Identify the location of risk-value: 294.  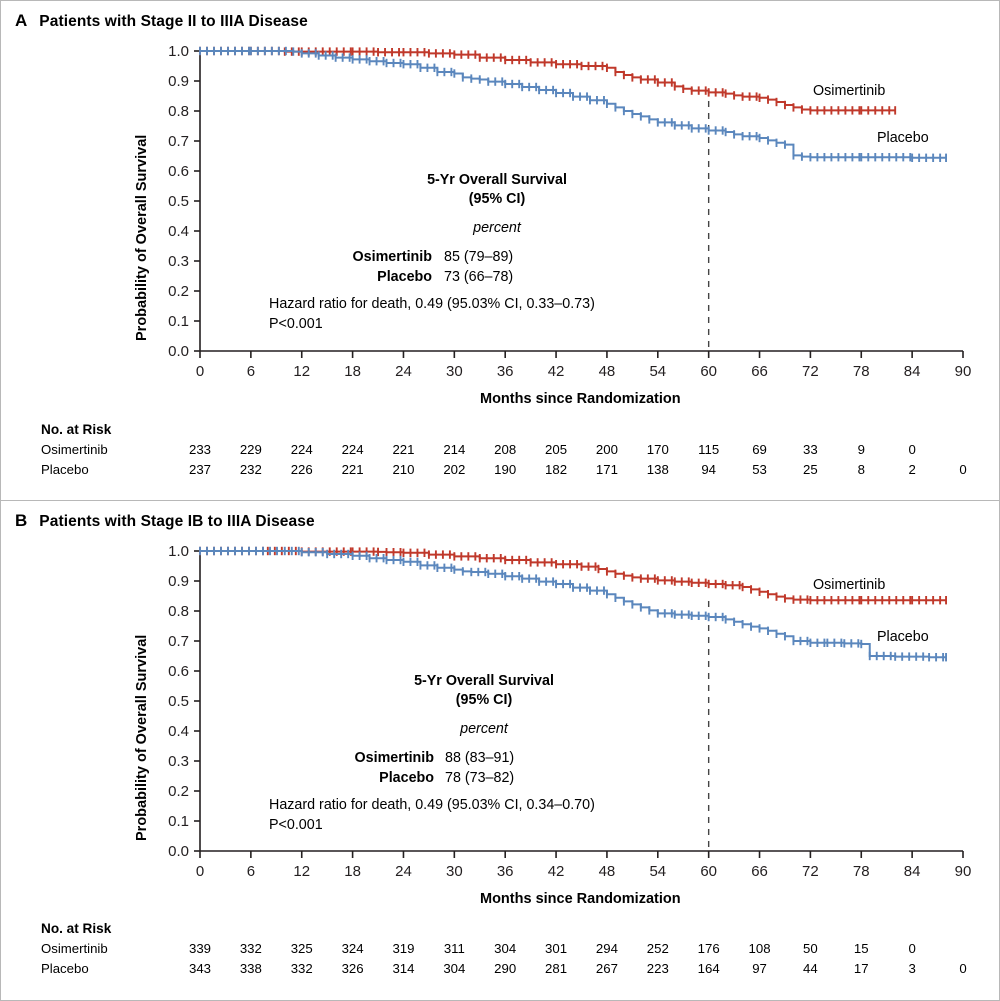
(606, 948).